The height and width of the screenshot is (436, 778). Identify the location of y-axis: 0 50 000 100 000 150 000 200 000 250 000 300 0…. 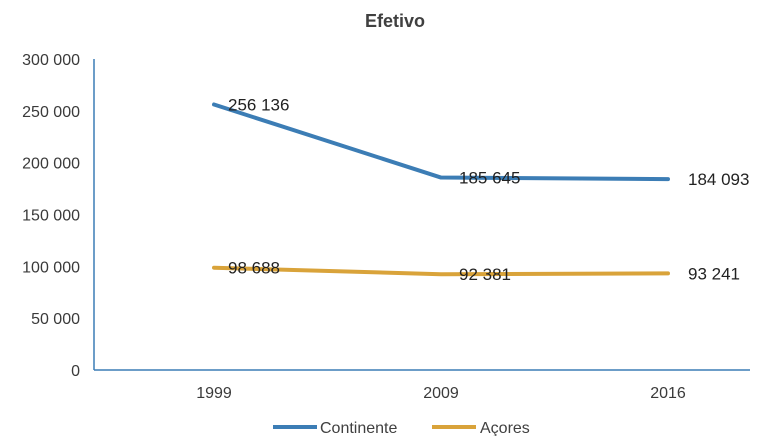
(58, 216).